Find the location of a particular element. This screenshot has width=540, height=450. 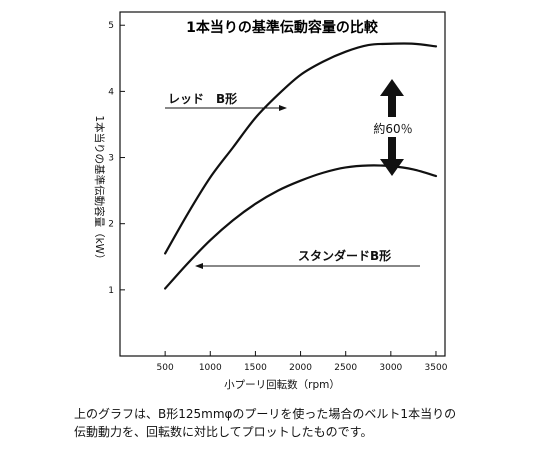

red-series-label: レッド B形 is located at coordinates (202, 99).